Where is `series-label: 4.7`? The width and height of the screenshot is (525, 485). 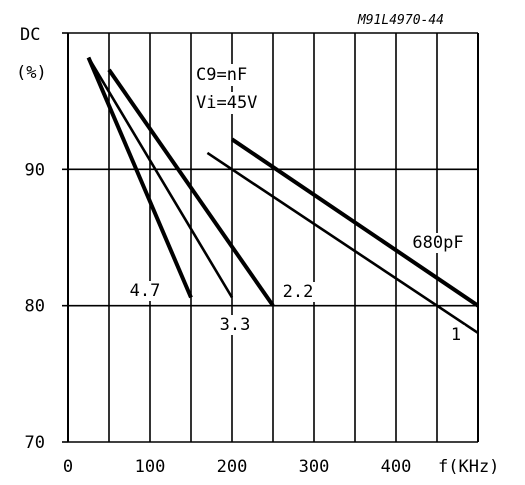 series-label: 4.7 is located at coordinates (145, 291).